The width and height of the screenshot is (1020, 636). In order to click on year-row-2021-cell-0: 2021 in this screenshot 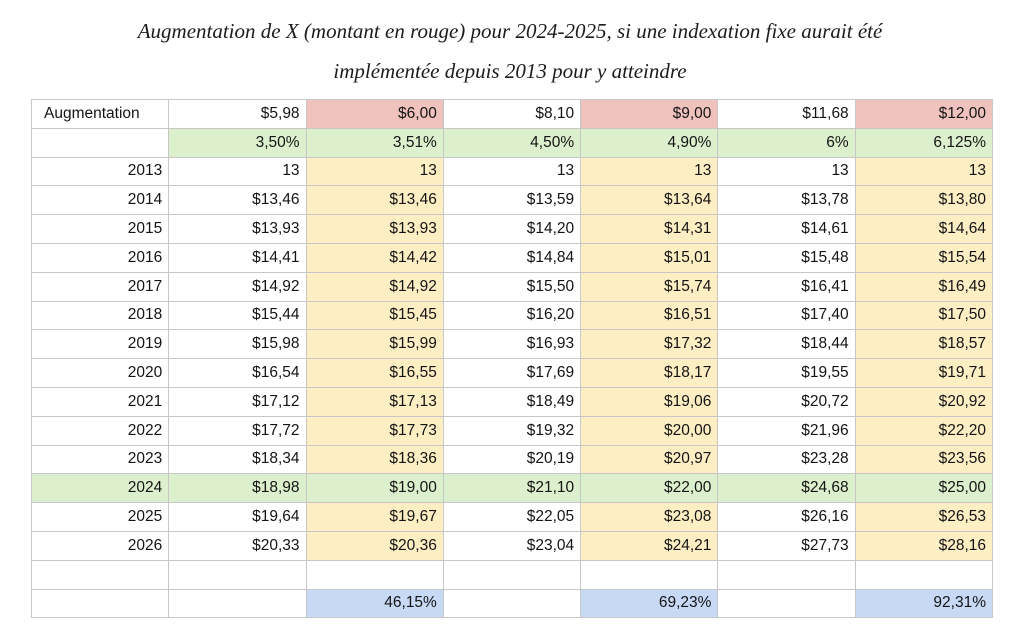, I will do `click(100, 401)`.